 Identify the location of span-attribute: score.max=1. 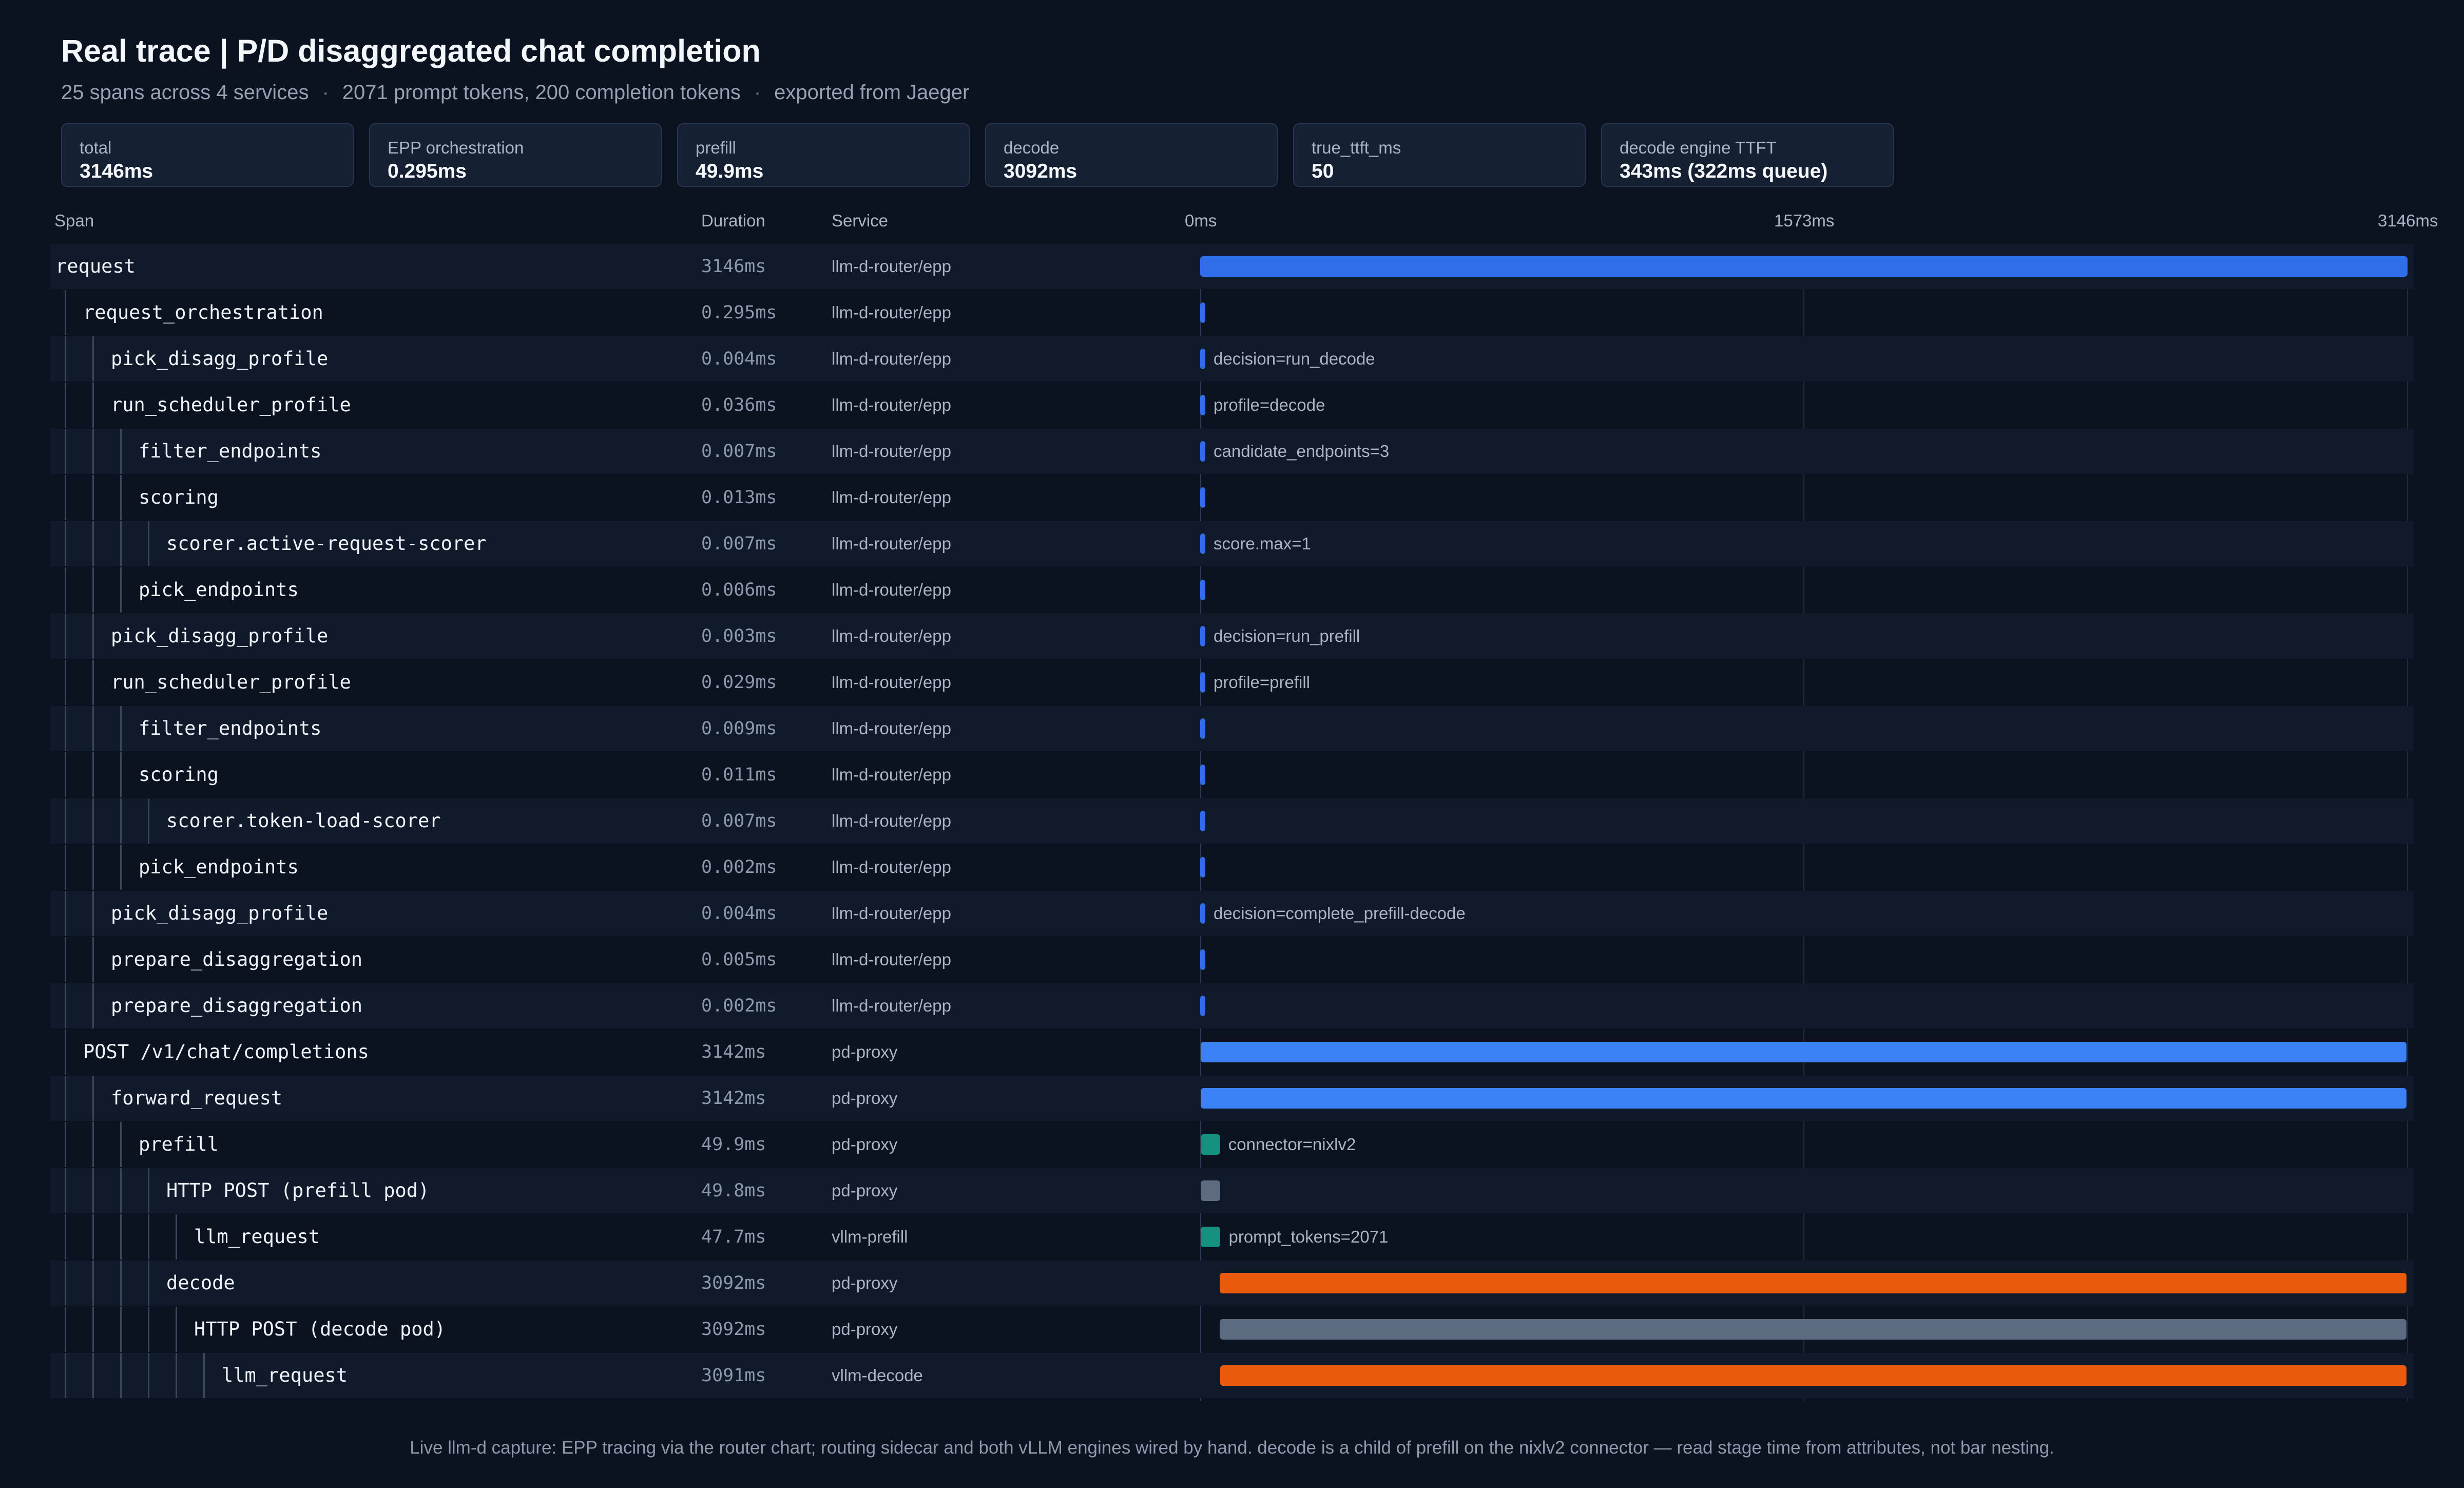
(1262, 543).